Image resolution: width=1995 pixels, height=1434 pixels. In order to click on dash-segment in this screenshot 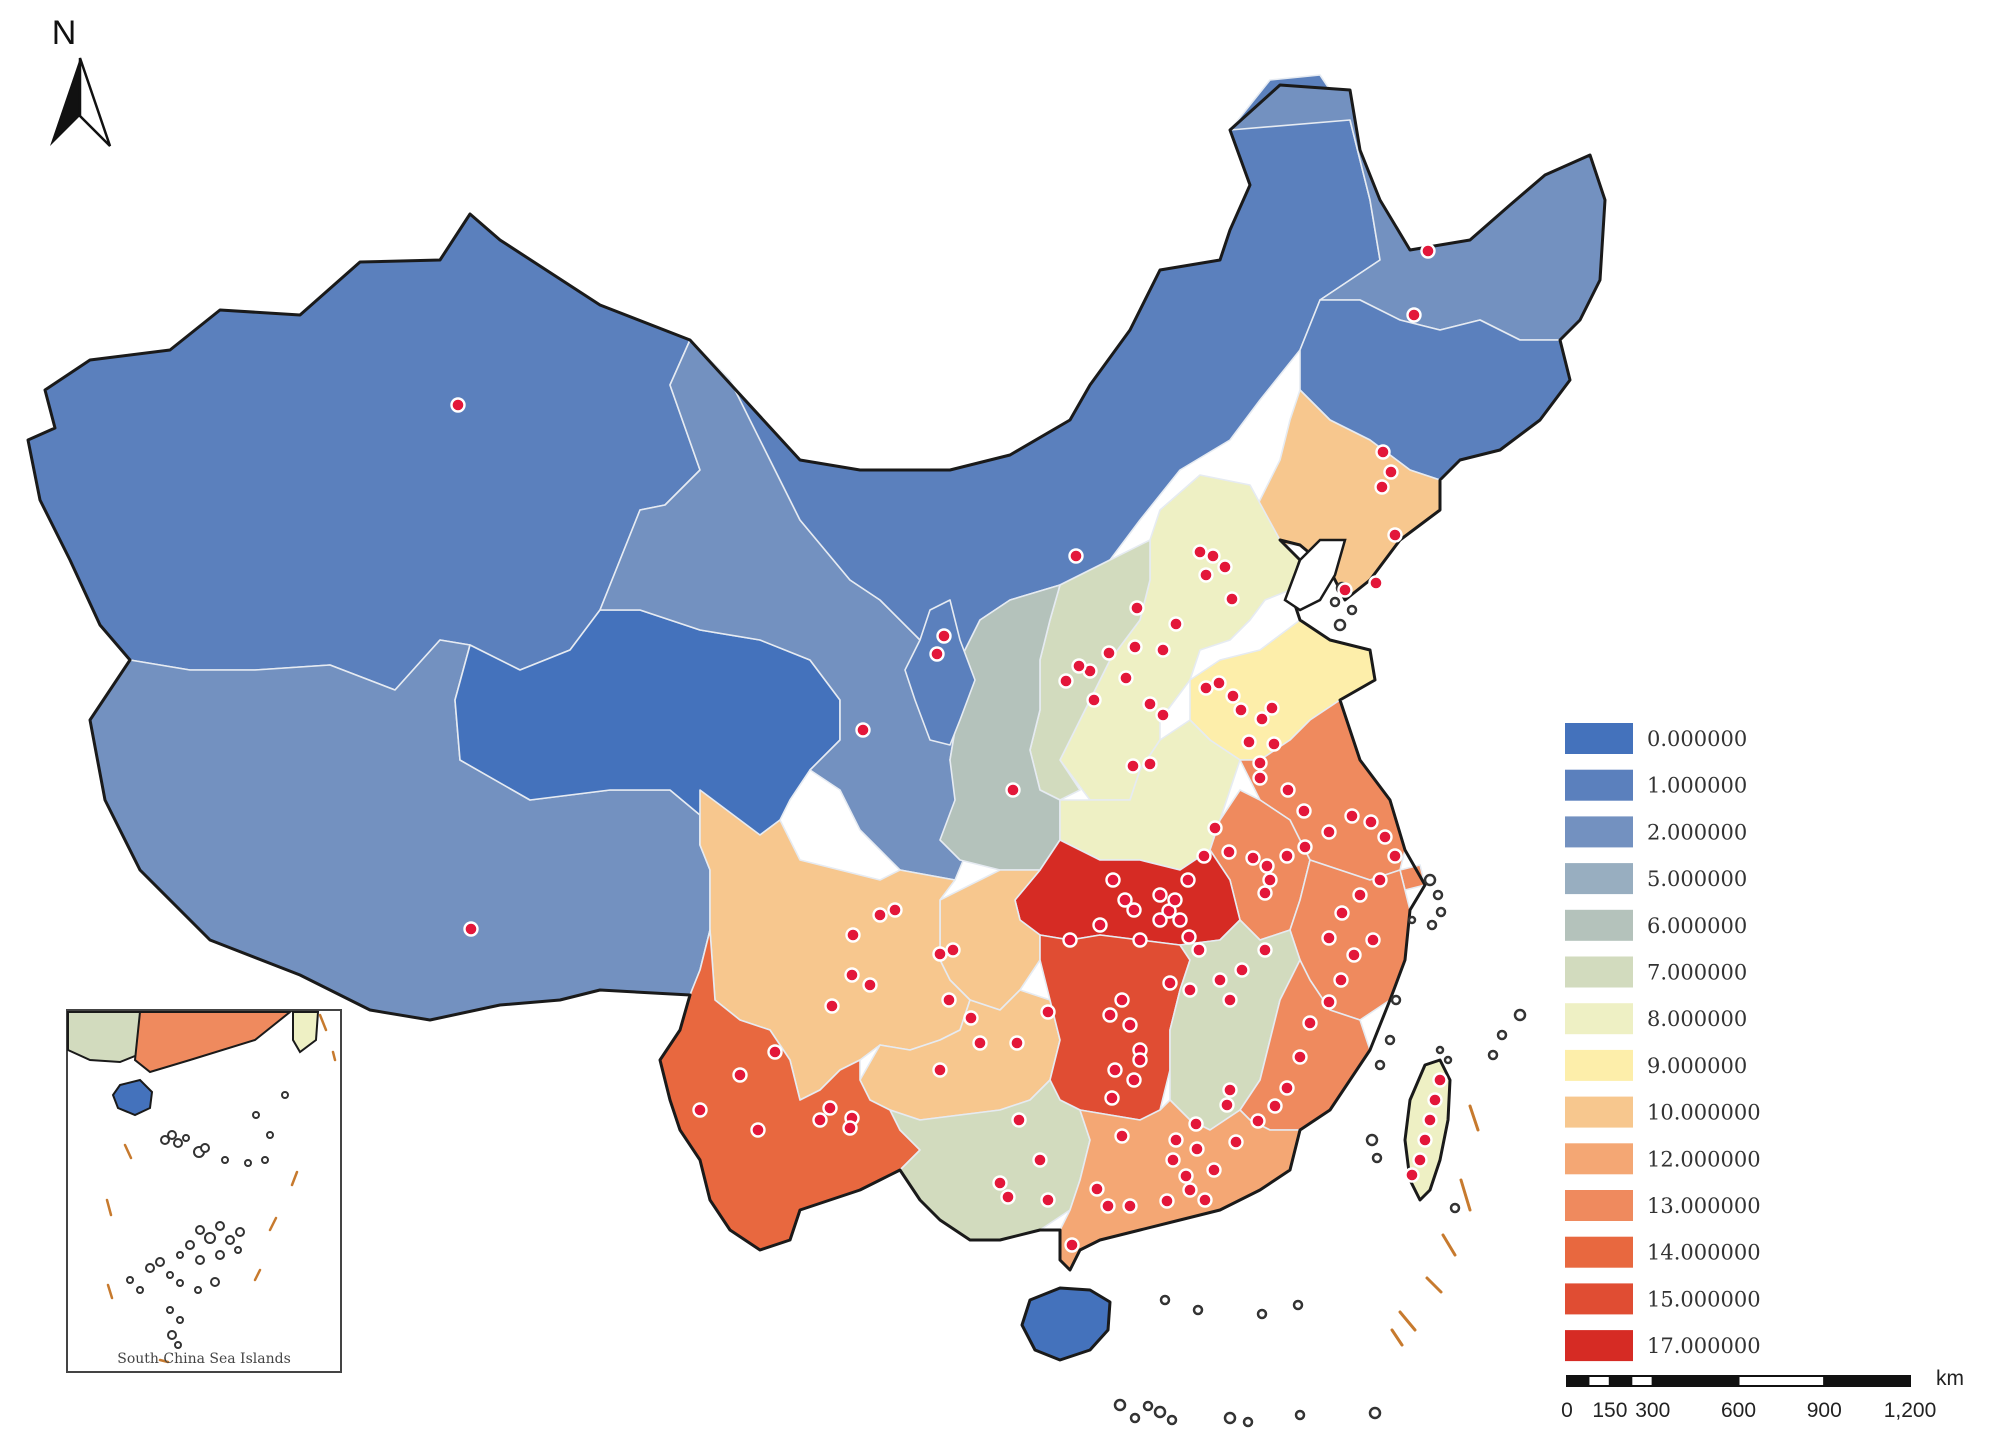, I will do `click(1434, 1285)`.